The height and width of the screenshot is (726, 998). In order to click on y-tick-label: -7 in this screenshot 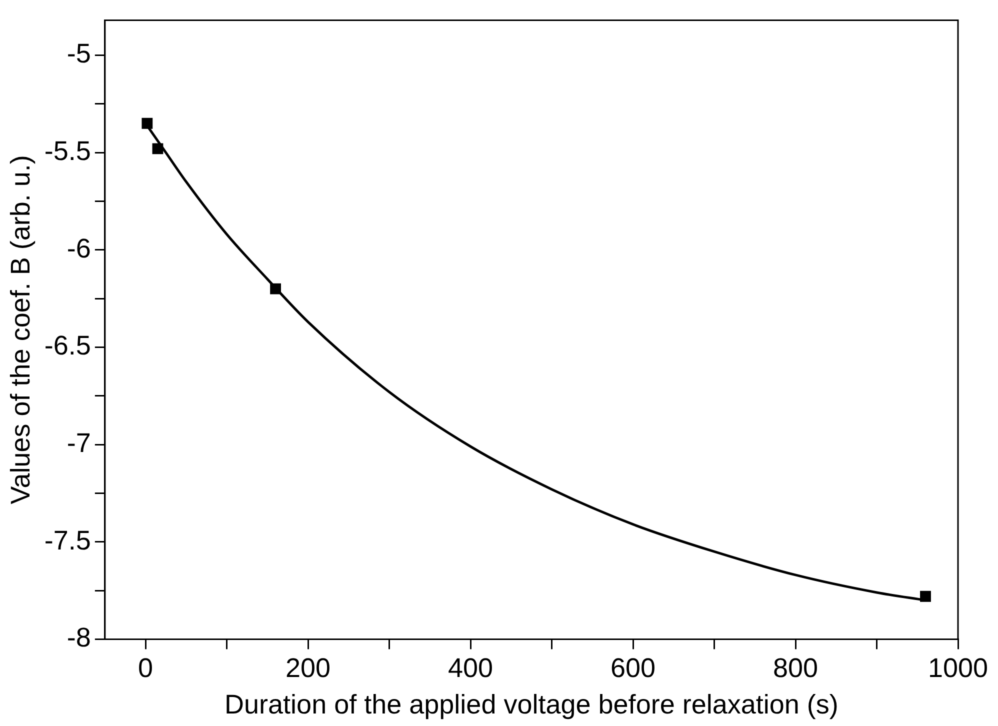, I will do `click(78, 443)`.